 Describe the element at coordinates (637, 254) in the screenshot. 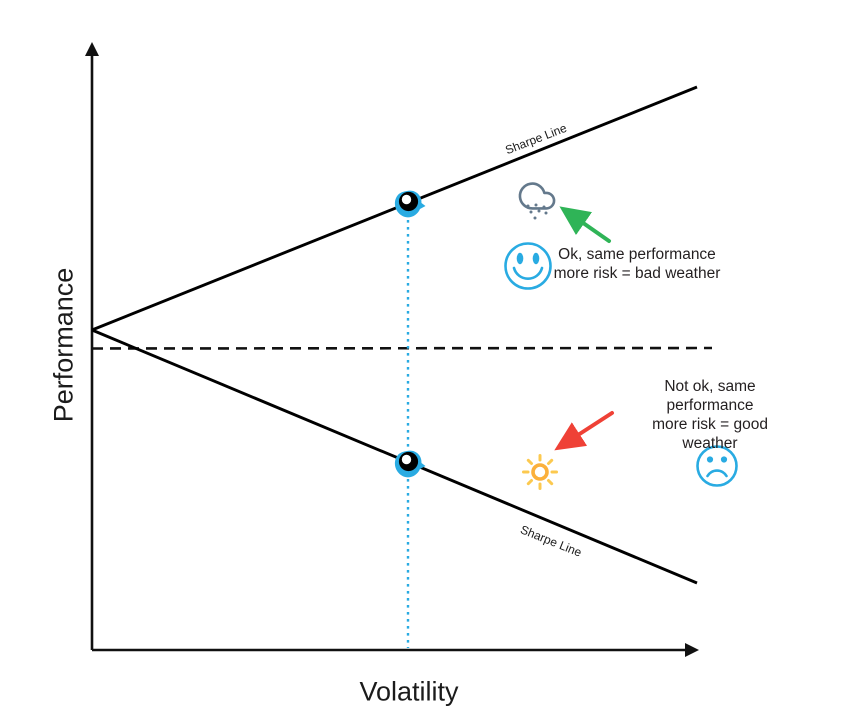

I see `annotation-ok-line1: Ok, same performance` at that location.